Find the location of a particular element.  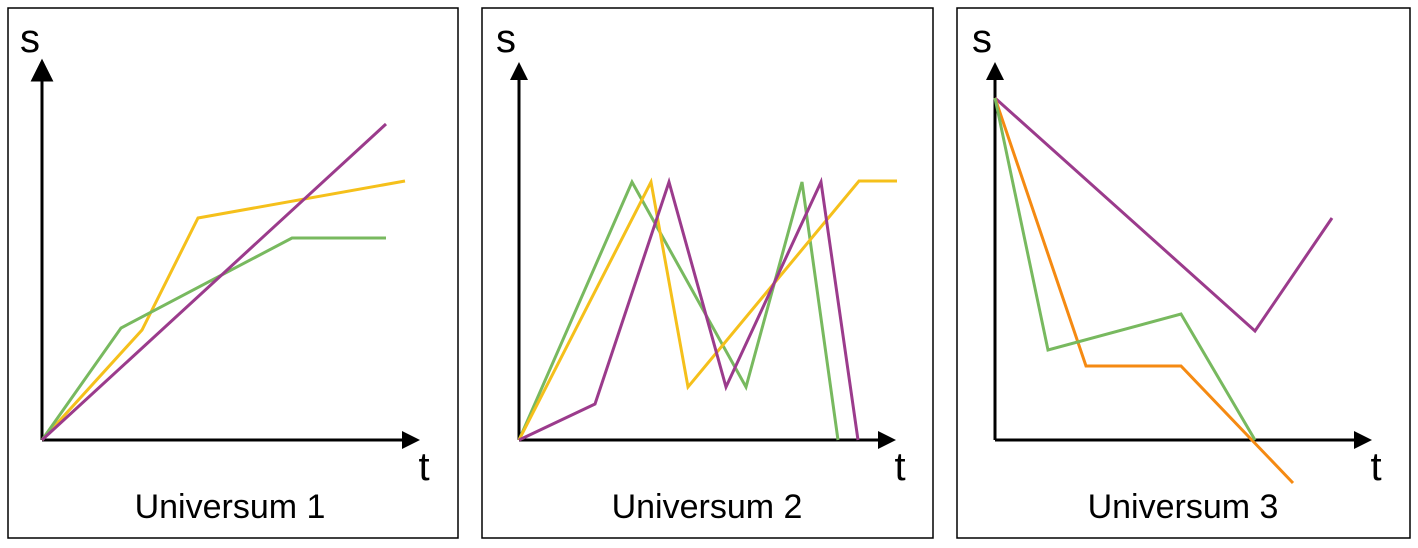

panel-caption: Universum 2 is located at coordinates (707, 507).